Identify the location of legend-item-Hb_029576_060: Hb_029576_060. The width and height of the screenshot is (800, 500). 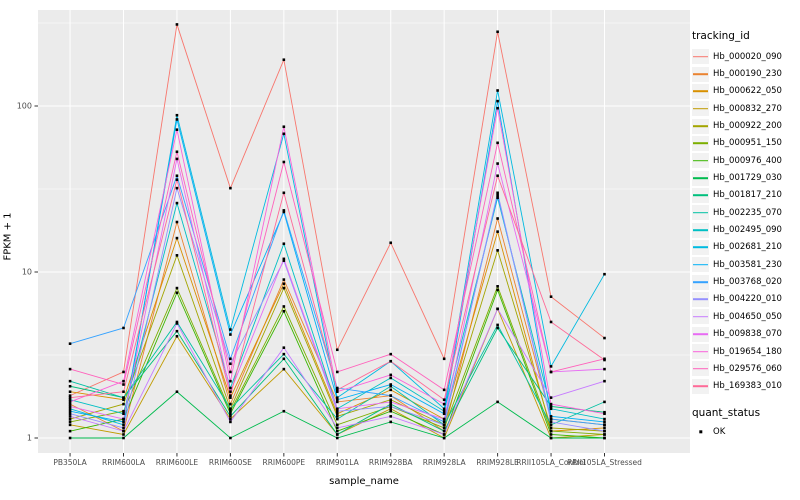
(745, 368).